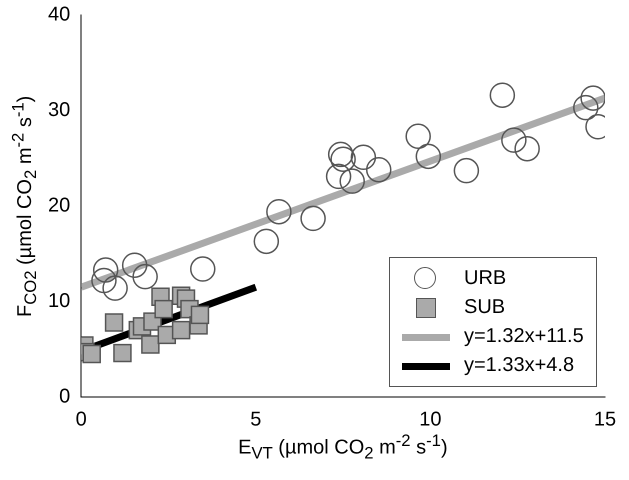 Image resolution: width=629 pixels, height=480 pixels. I want to click on legend-label: URB, so click(485, 278).